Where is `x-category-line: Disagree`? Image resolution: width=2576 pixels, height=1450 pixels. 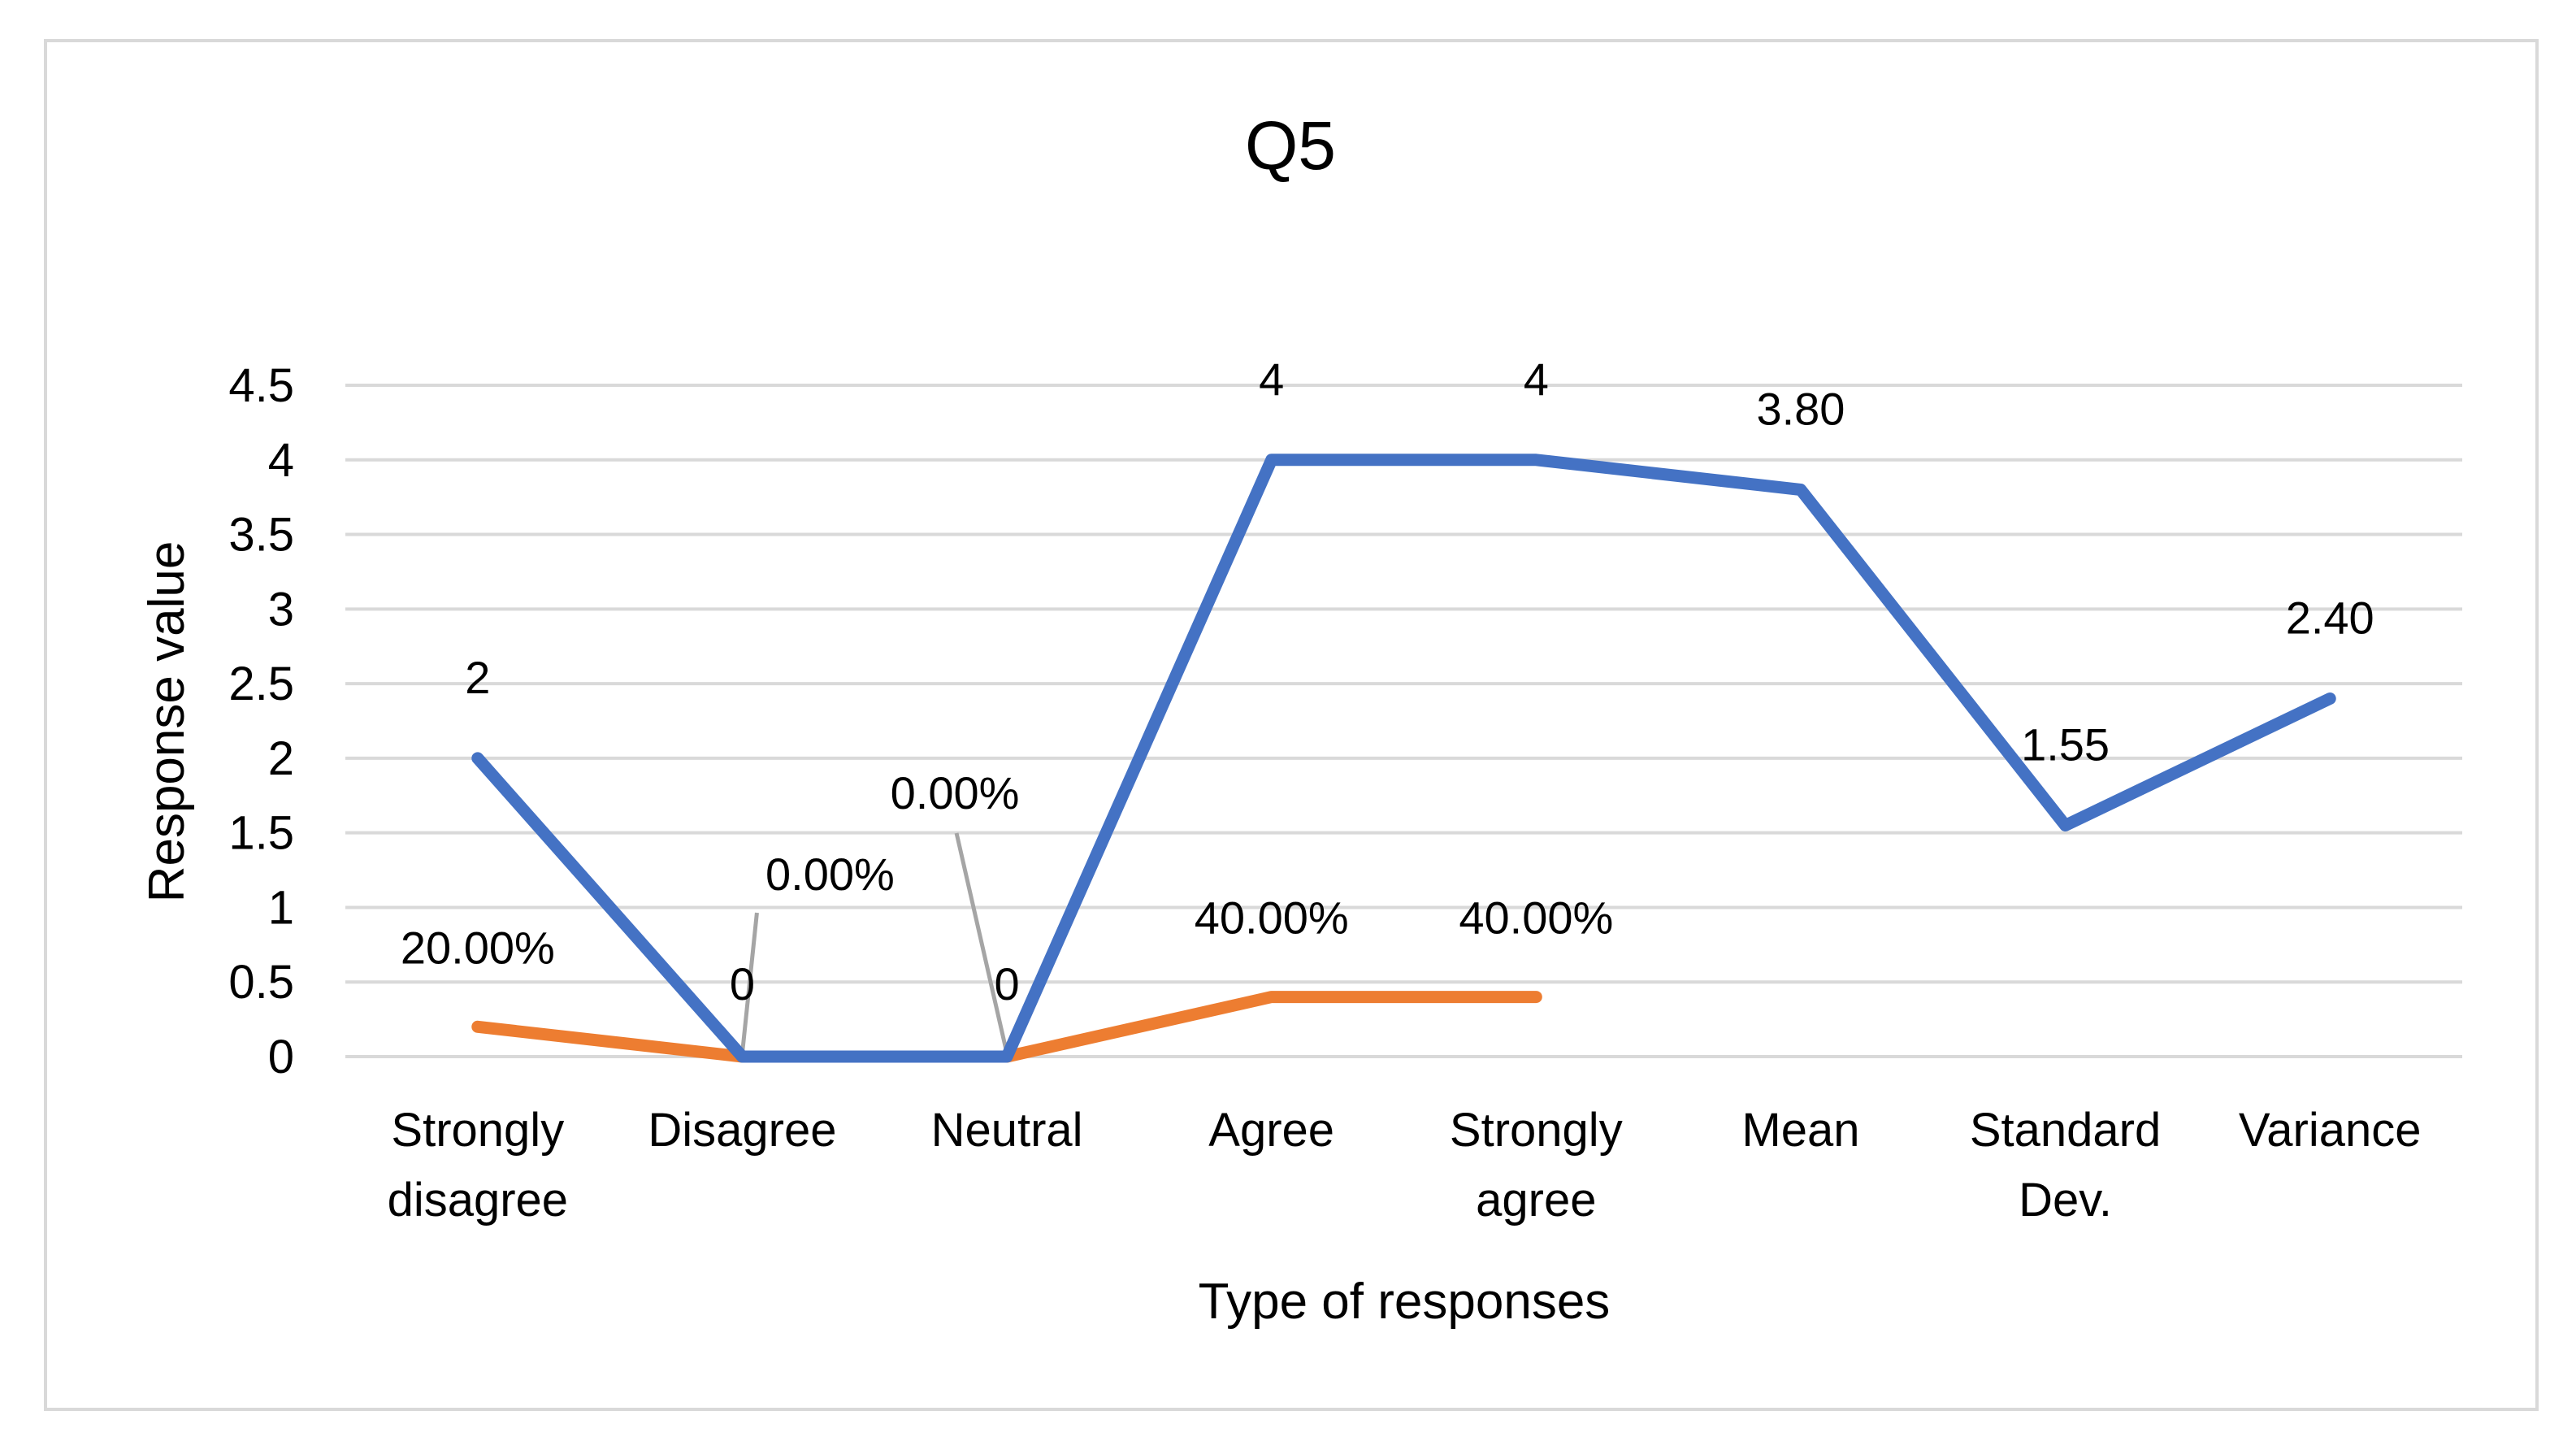
x-category-line: Disagree is located at coordinates (742, 1130).